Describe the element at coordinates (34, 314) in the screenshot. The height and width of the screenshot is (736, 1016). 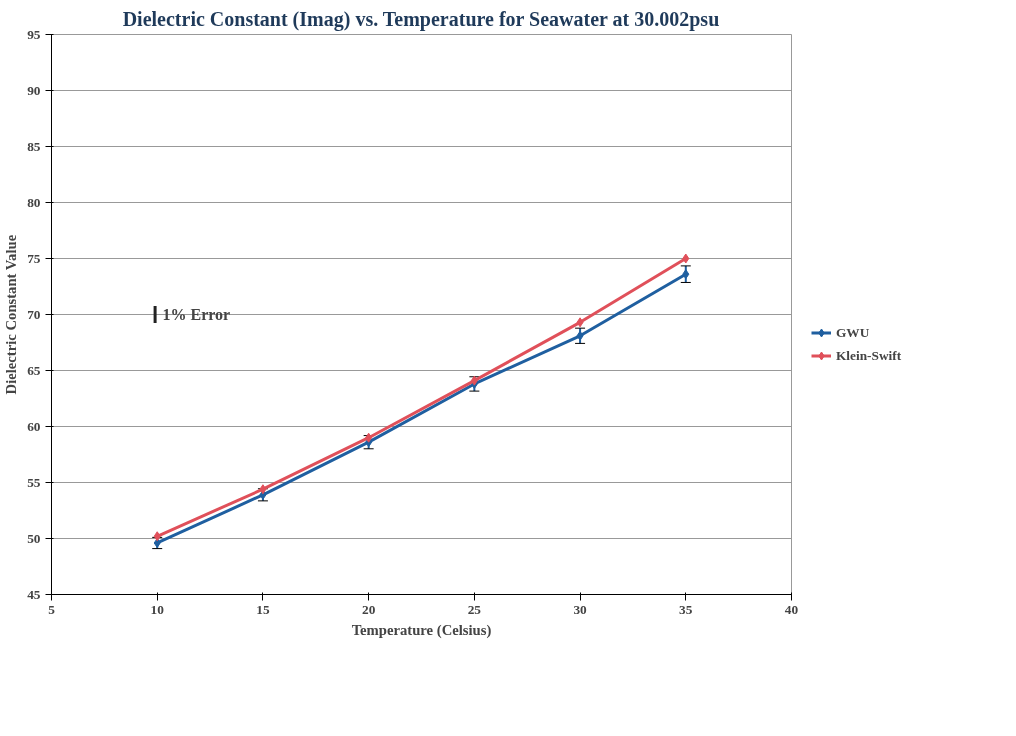
I see `y-tick-label: 70` at that location.